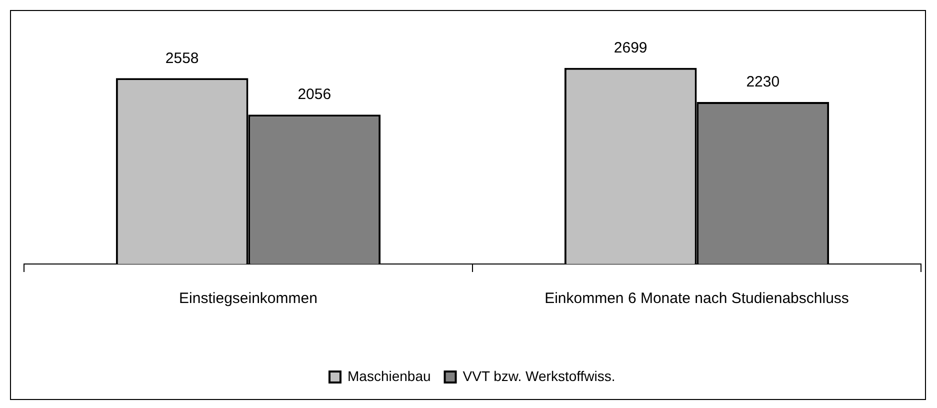 Image resolution: width=937 pixels, height=408 pixels. I want to click on data-label: 2699, so click(631, 48).